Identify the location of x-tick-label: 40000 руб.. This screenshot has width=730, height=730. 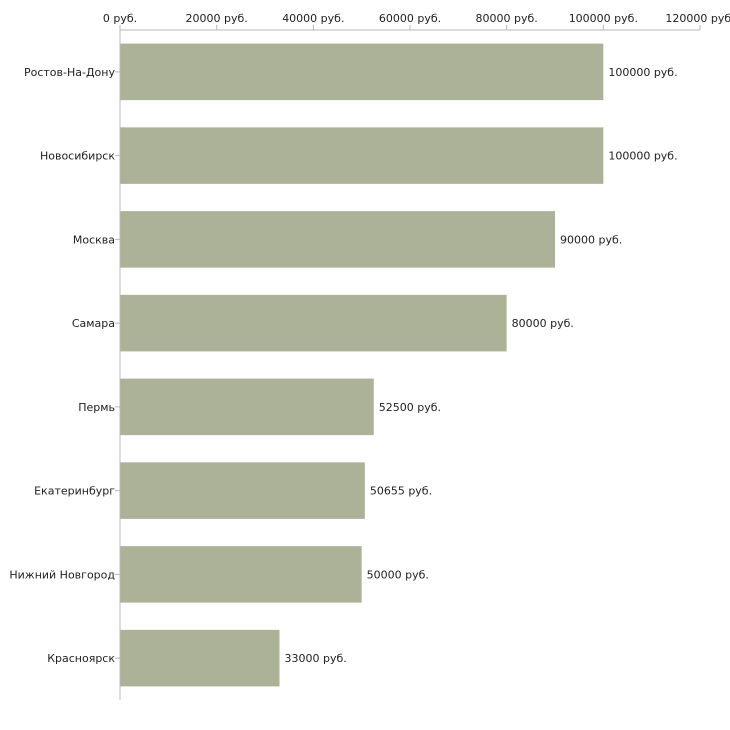
(313, 18).